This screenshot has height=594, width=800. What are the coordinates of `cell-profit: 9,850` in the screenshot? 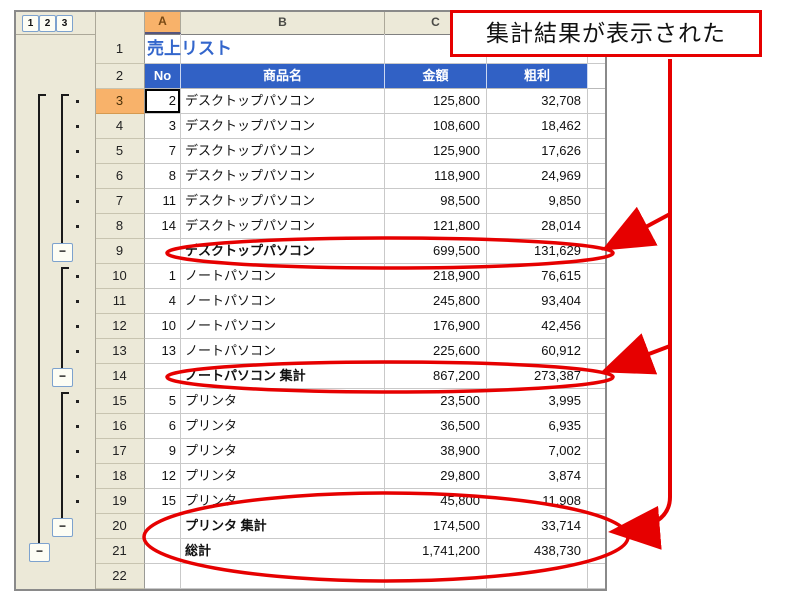 It's located at (537, 201).